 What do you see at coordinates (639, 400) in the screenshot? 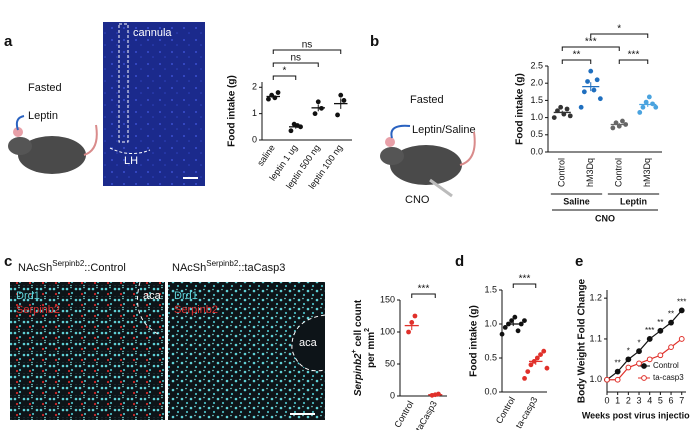
I see `x-tick-label: 3` at bounding box center [639, 400].